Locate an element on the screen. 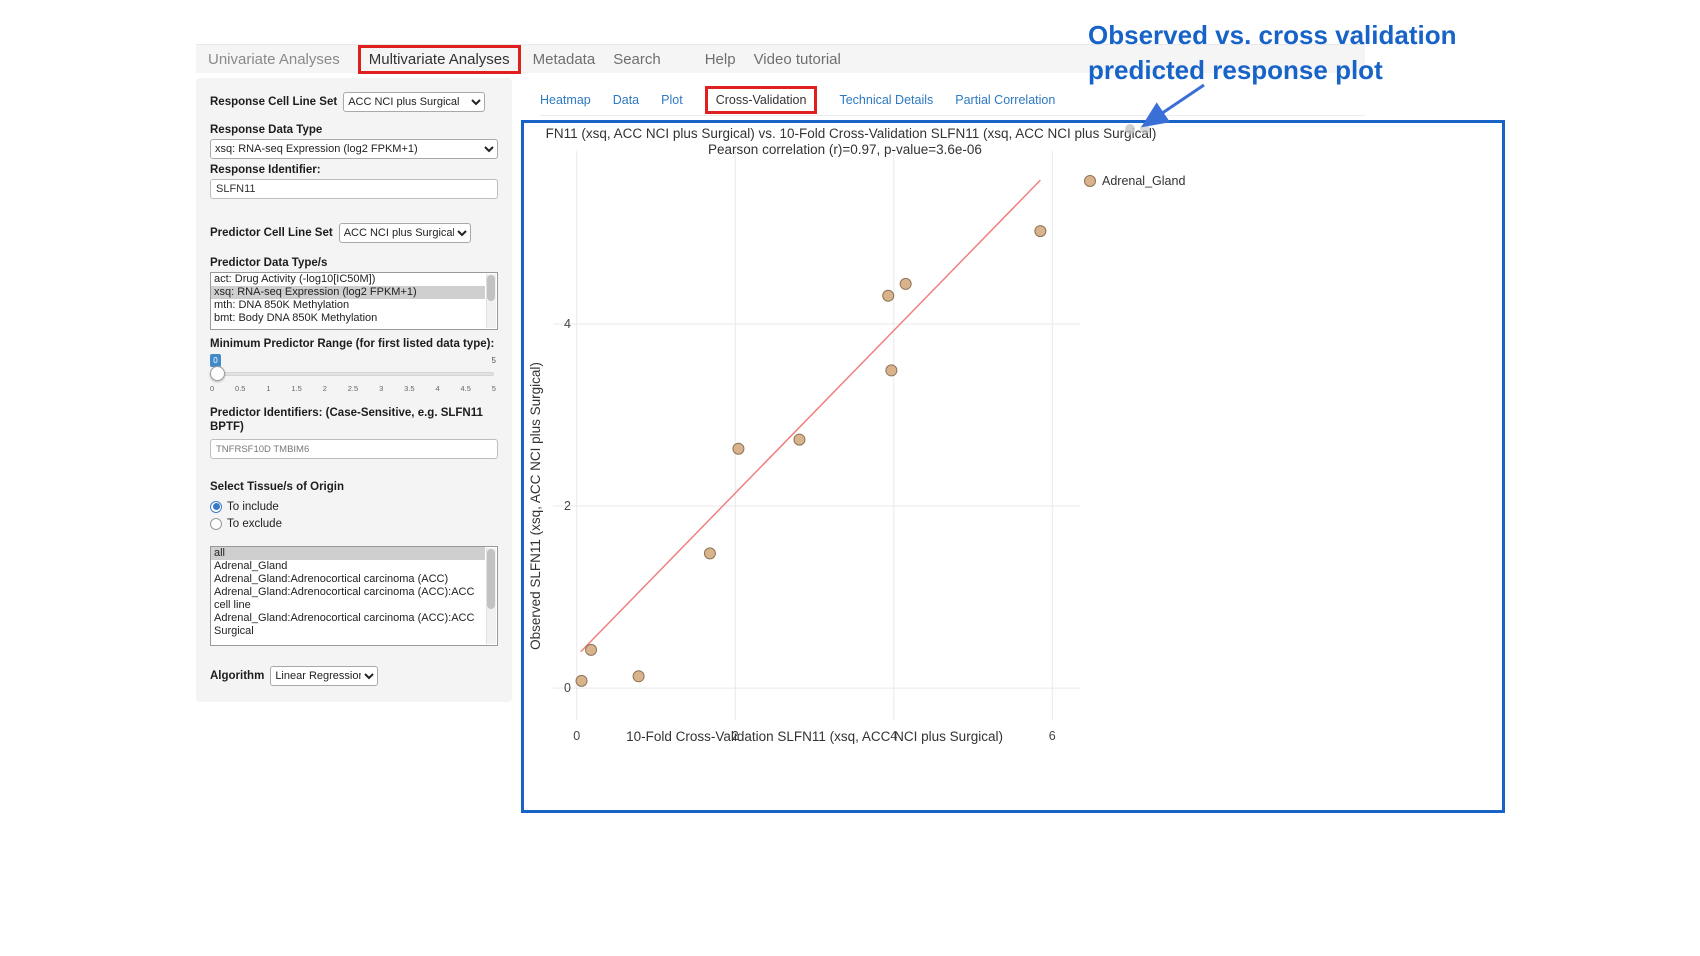 This screenshot has width=1700, height=956. legend-marker is located at coordinates (1090, 181).